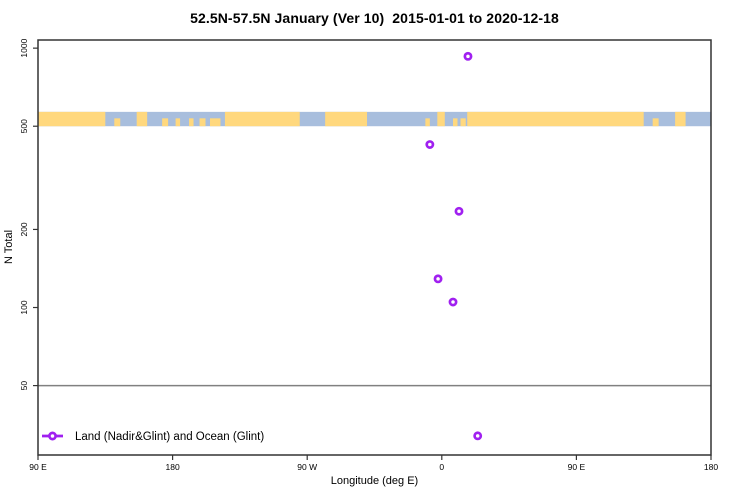  Describe the element at coordinates (24, 307) in the screenshot. I see `y-tick-label: 100` at that location.